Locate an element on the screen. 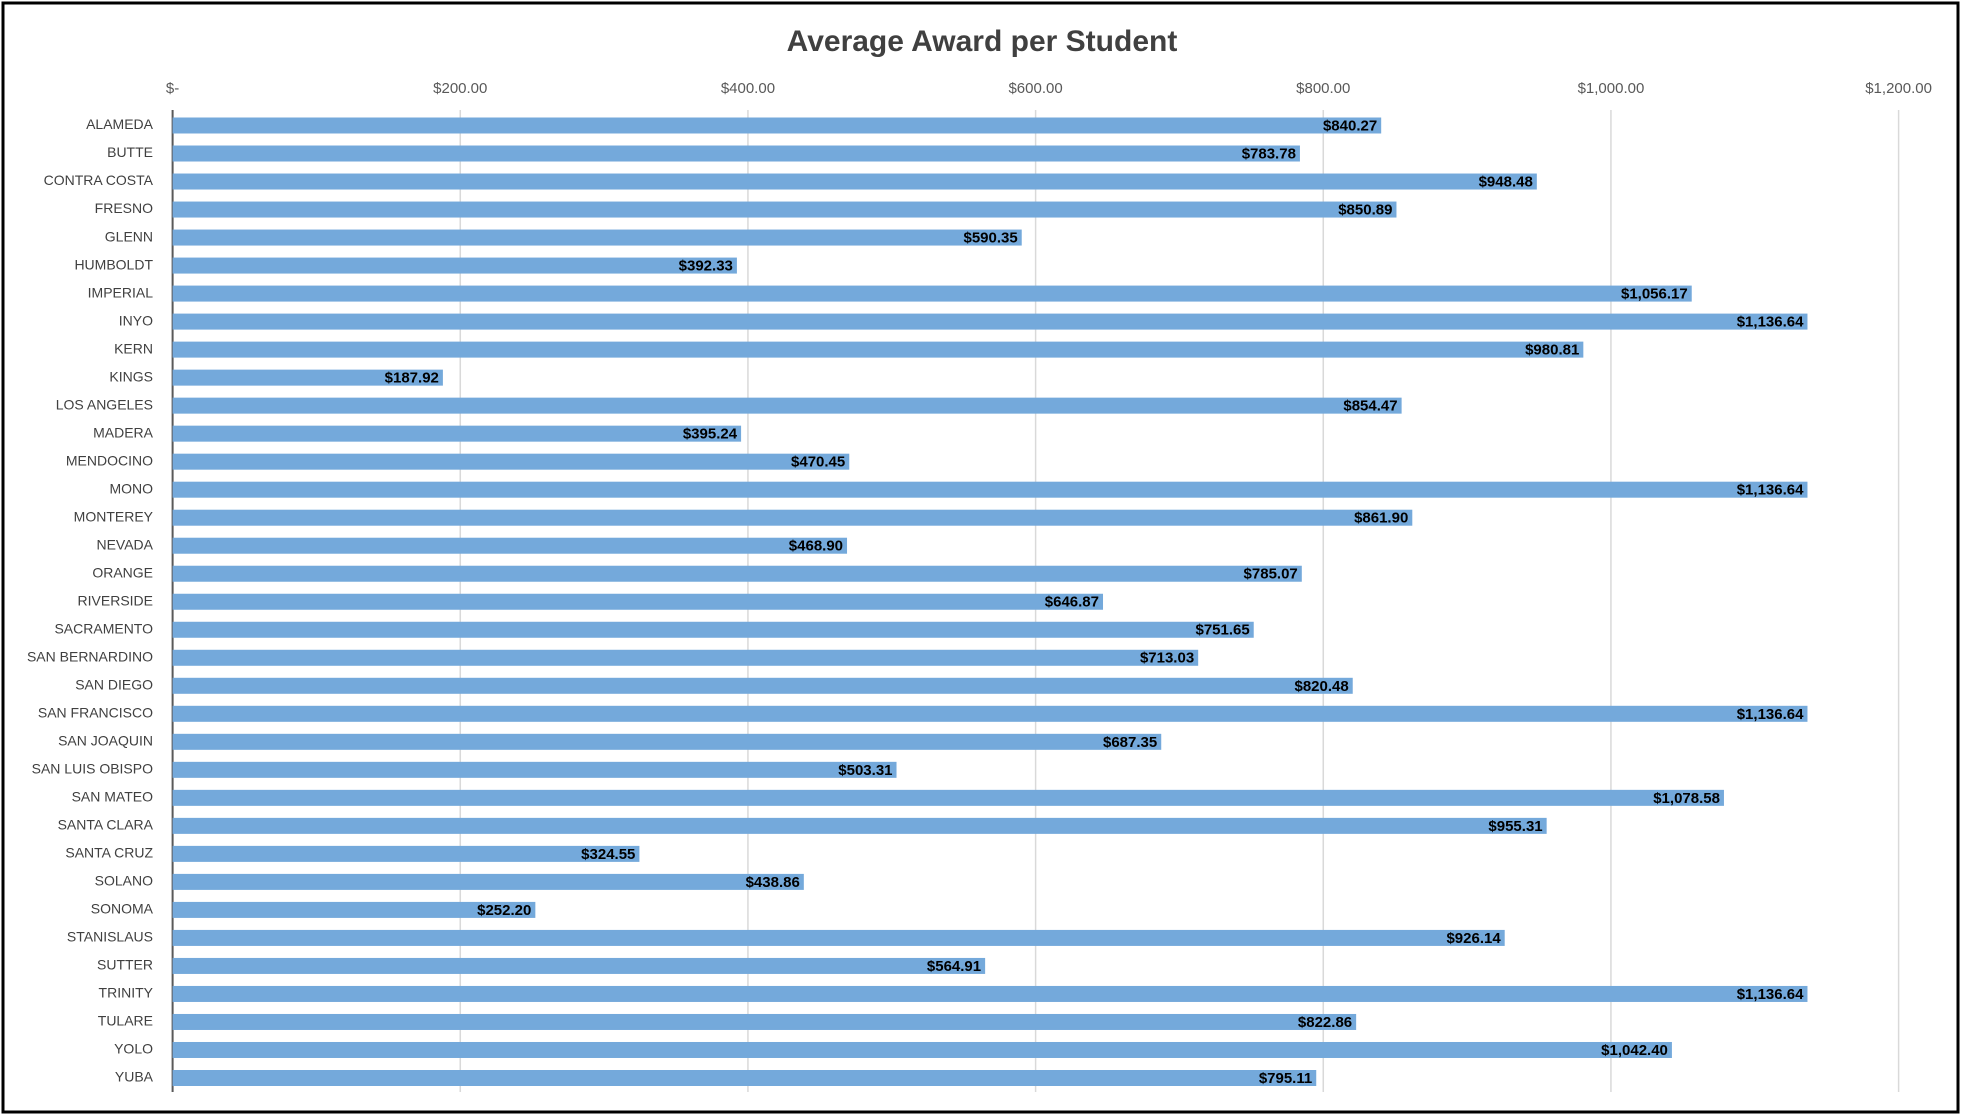  value-label: $324.55 is located at coordinates (608, 854).